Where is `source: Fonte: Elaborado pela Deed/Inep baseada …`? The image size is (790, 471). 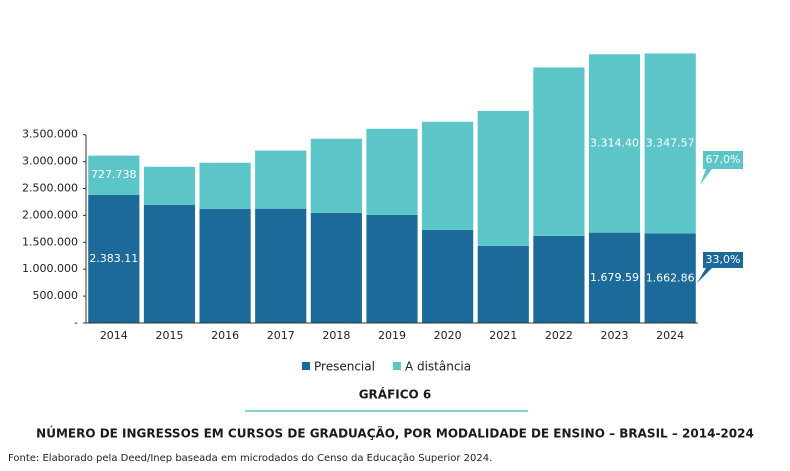 source: Fonte: Elaborado pela Deed/Inep baseada … is located at coordinates (250, 458).